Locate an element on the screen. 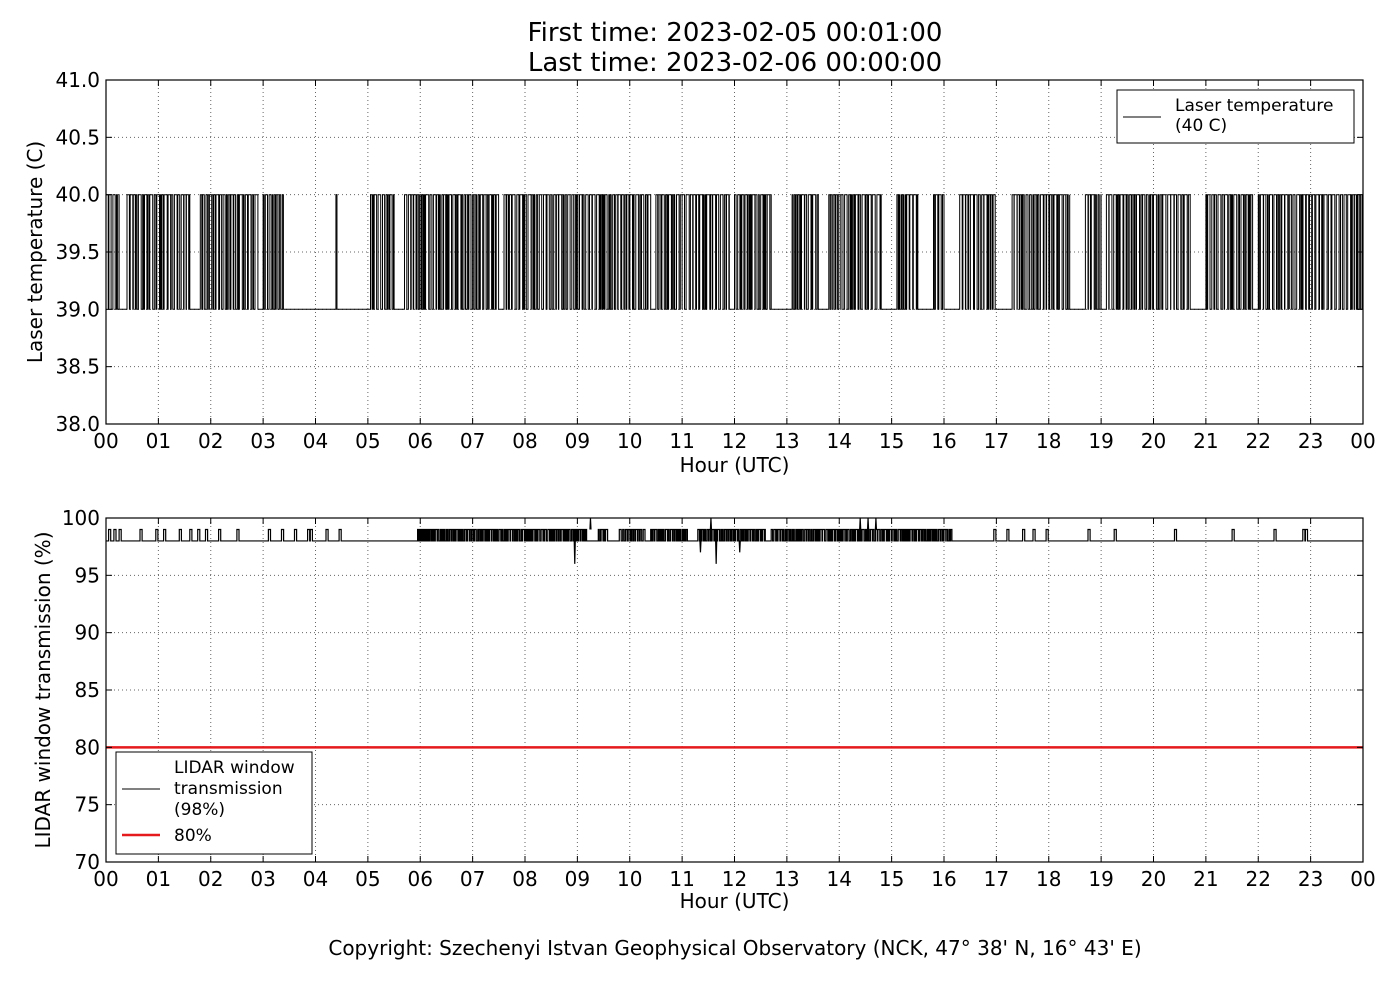  y-tick-label: 38.0 is located at coordinates (77, 424).